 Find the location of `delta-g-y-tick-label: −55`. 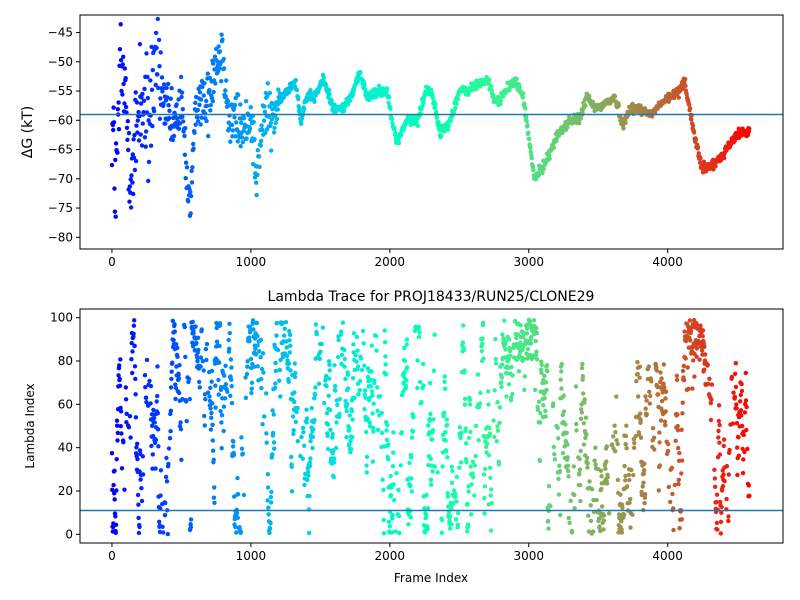

delta-g-y-tick-label: −55 is located at coordinates (60, 91).